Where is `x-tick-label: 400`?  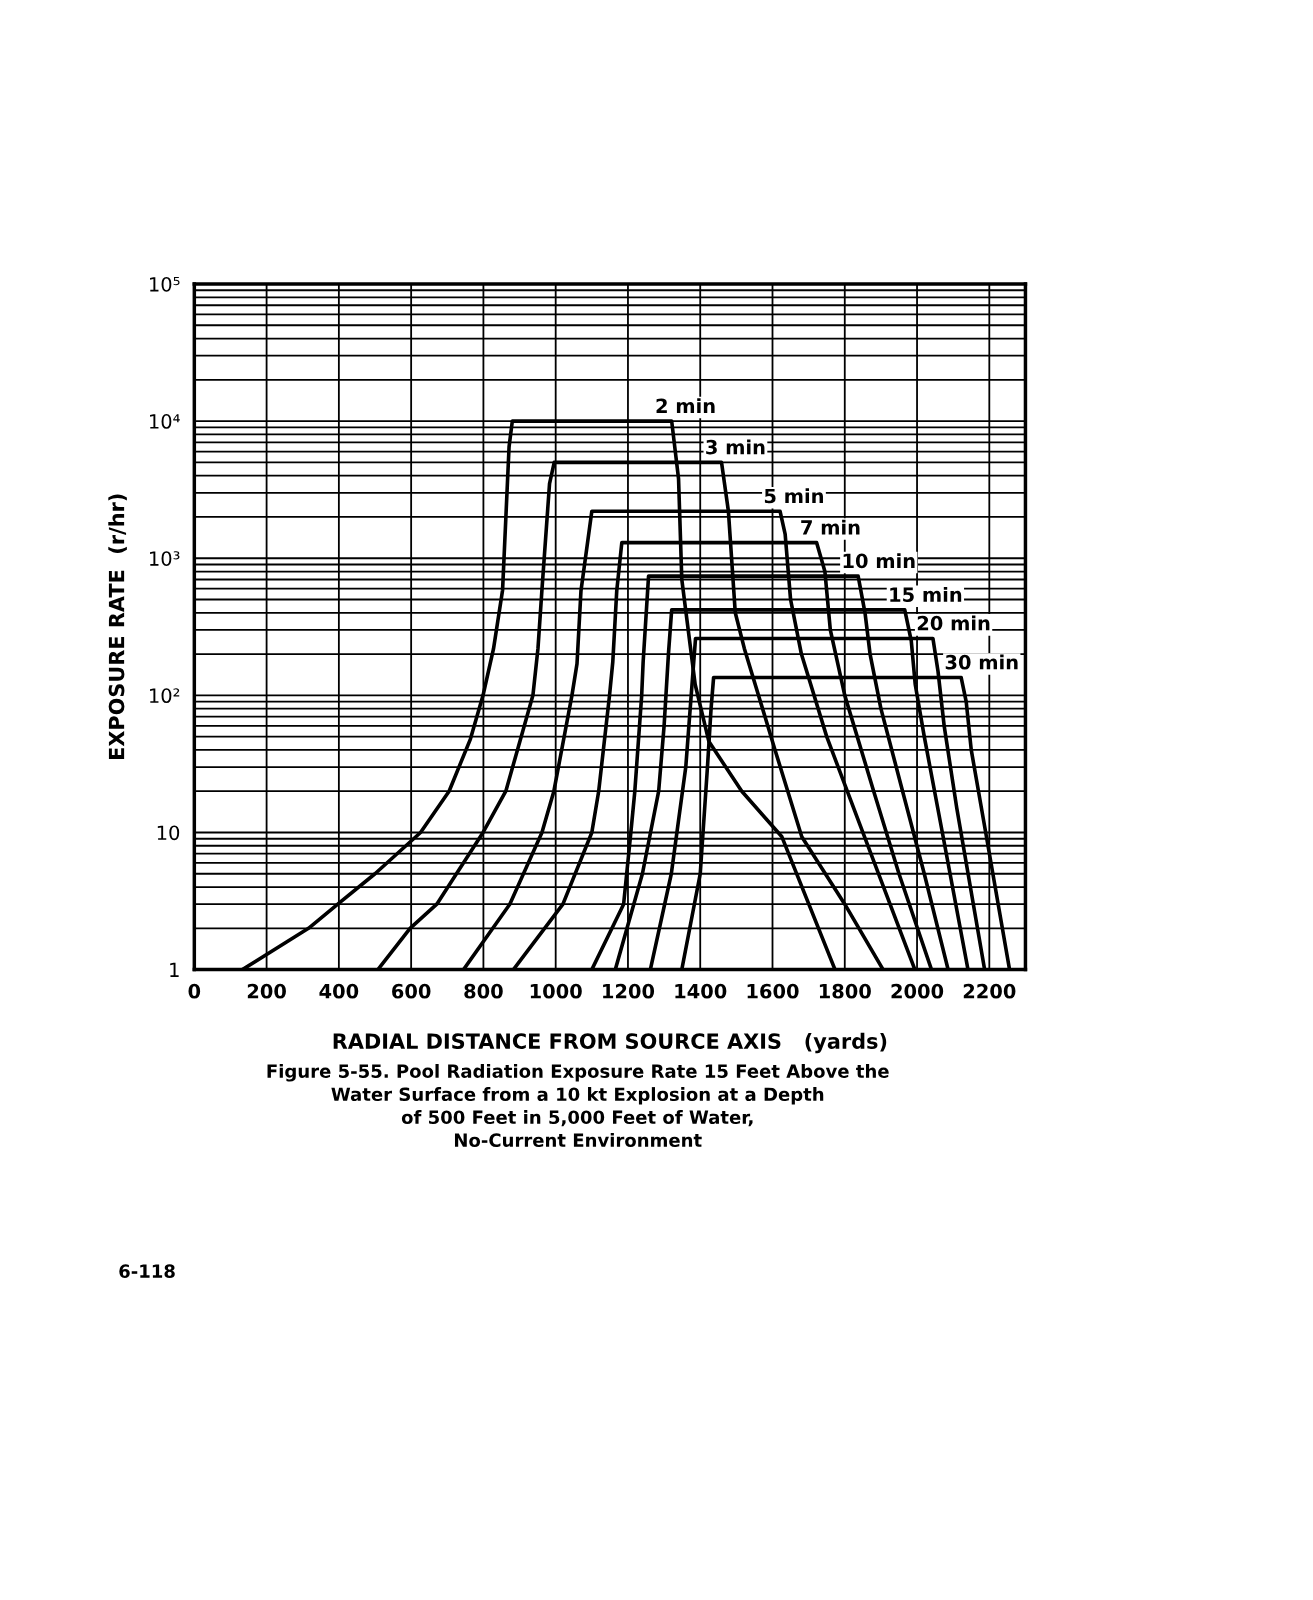
x-tick-label: 400 is located at coordinates (339, 991).